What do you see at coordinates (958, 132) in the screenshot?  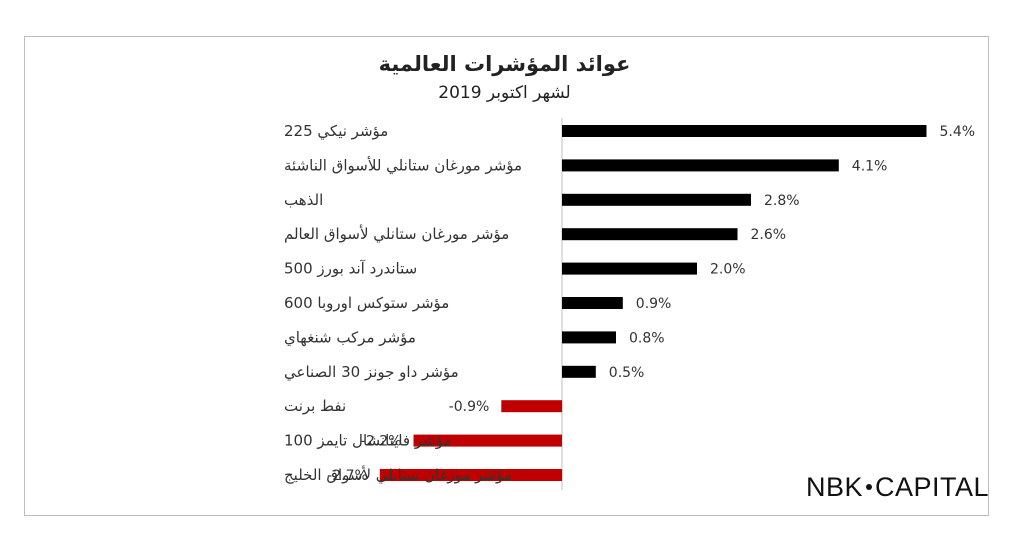 I see `data-label: 5.4%` at bounding box center [958, 132].